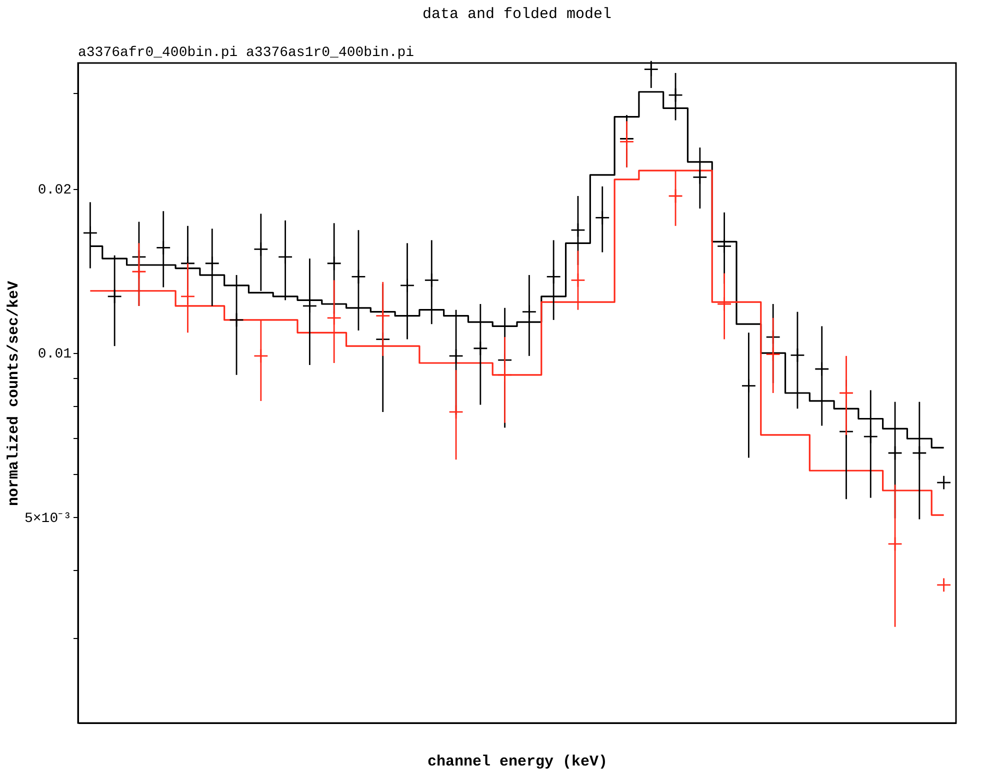  Describe the element at coordinates (246, 53) in the screenshot. I see `chart-subtitle: a3376afr0_400bin.pi a3376as1r0_400bin.pi` at that location.